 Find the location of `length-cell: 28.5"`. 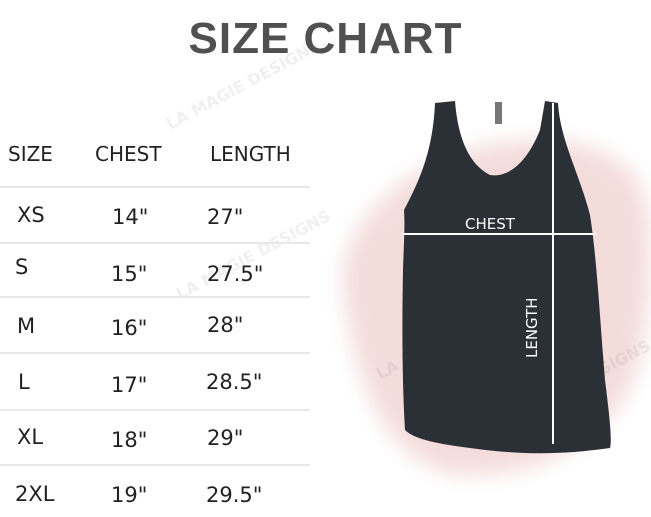

length-cell: 28.5" is located at coordinates (234, 382).